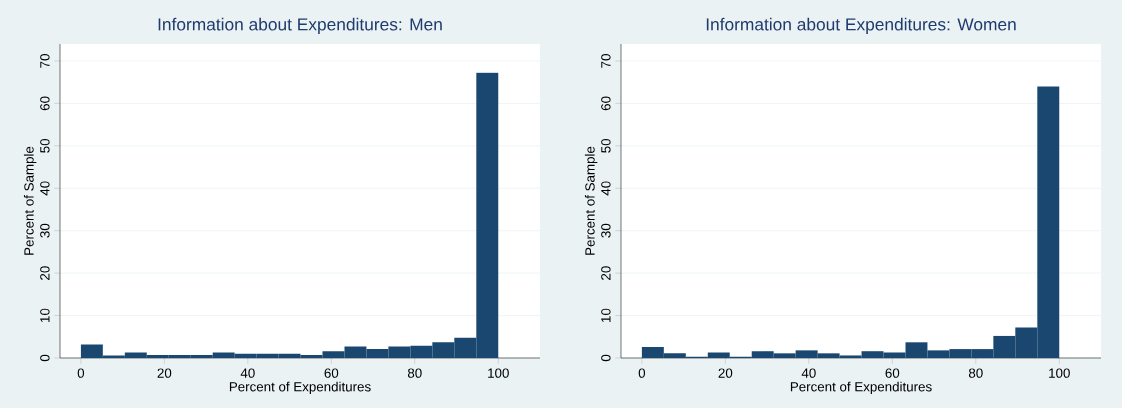 This screenshot has width=1122, height=408. Describe the element at coordinates (300, 25) in the screenshot. I see `chart-title: Information about Expenditures: Men` at that location.